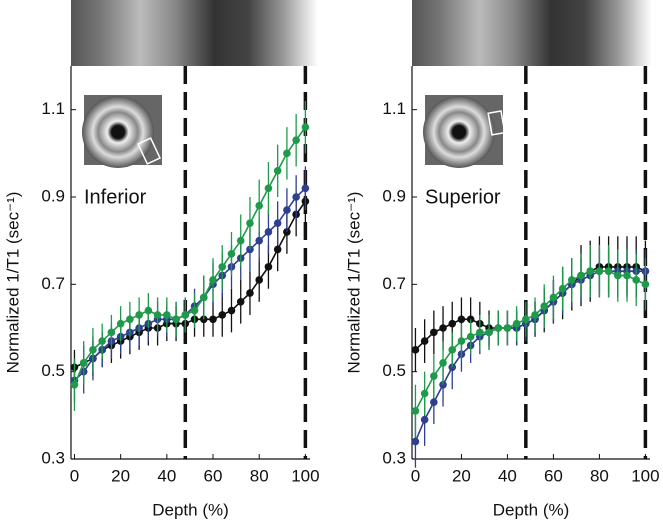  I want to click on mri-strip, so click(194, 33).